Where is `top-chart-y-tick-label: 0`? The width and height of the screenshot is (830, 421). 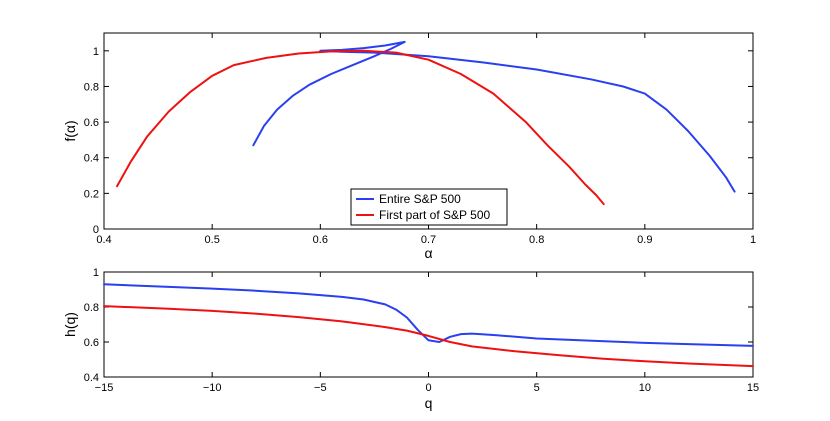
top-chart-y-tick-label: 0 is located at coordinates (96, 230).